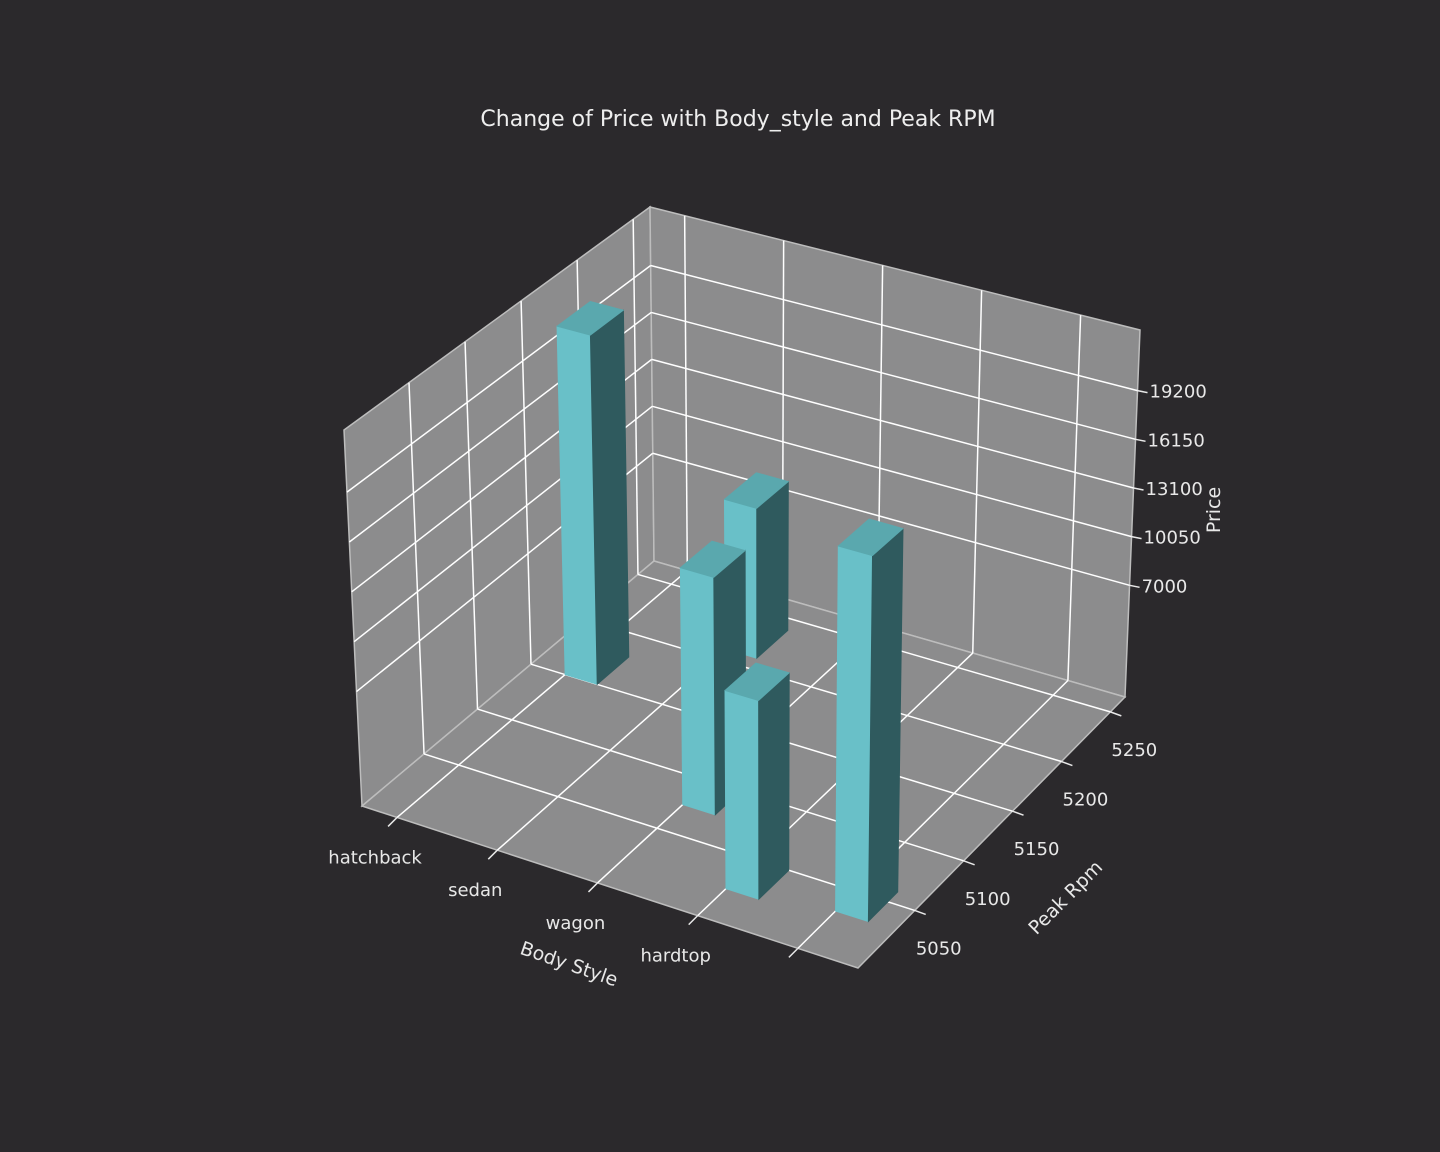  I want to click on z-tick-label: 13100, so click(1174, 489).